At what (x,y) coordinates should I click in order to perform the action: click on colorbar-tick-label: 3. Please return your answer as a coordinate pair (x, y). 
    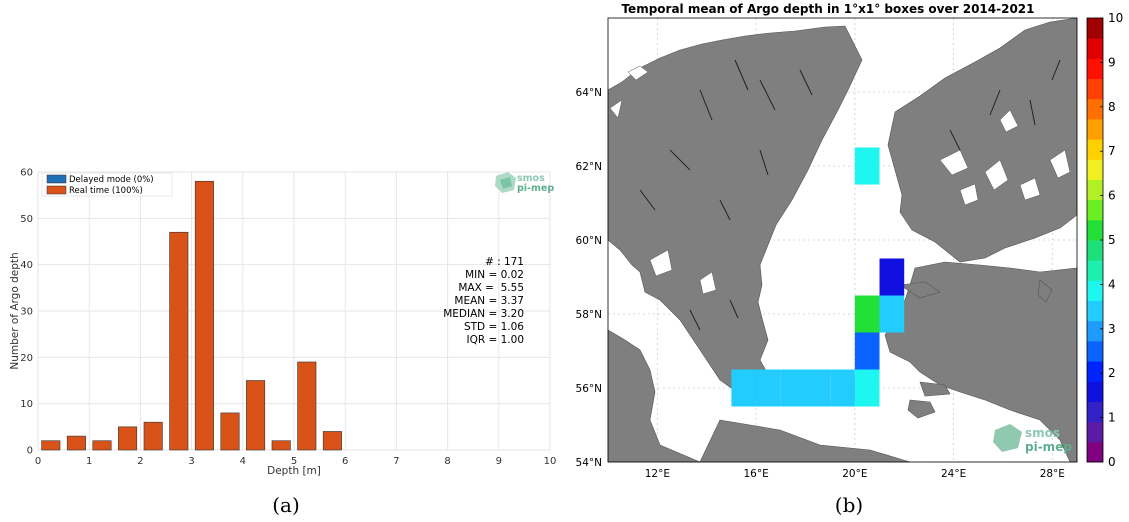
    Looking at the image, I should click on (1112, 329).